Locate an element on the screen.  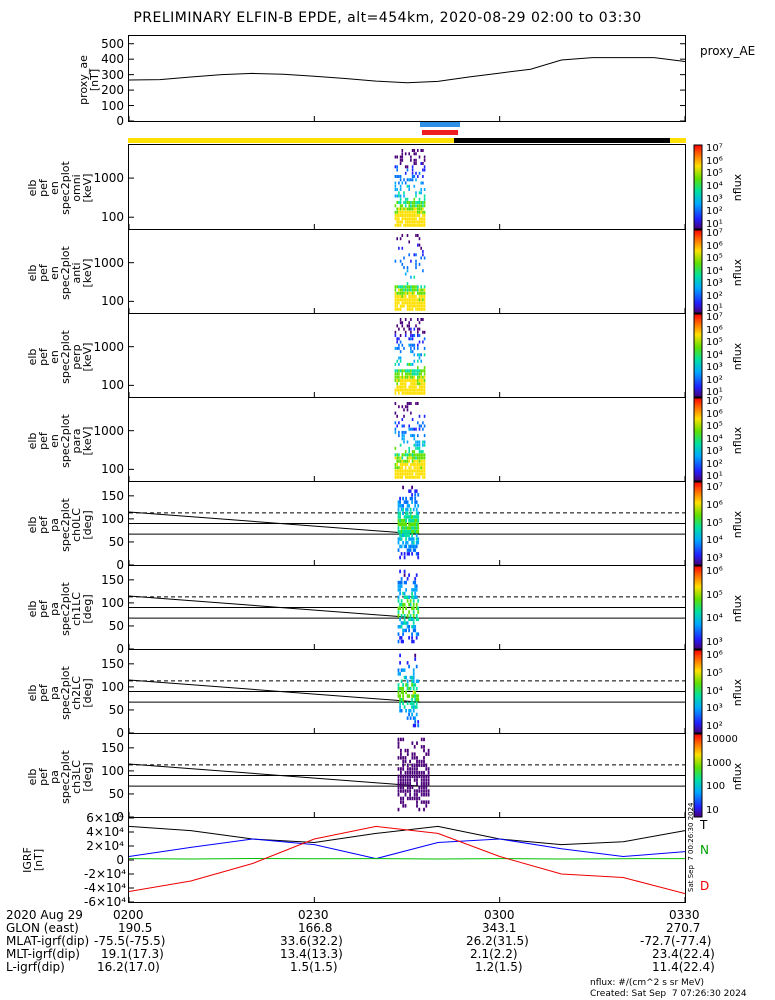
colorbar-ch3 is located at coordinates (698, 775).